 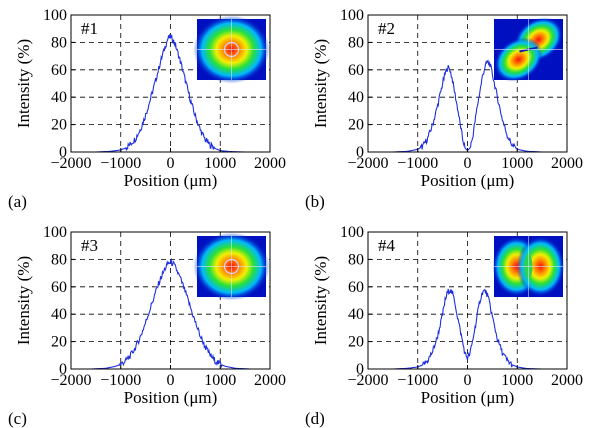 What do you see at coordinates (315, 418) in the screenshot?
I see `panel-letter: (d)` at bounding box center [315, 418].